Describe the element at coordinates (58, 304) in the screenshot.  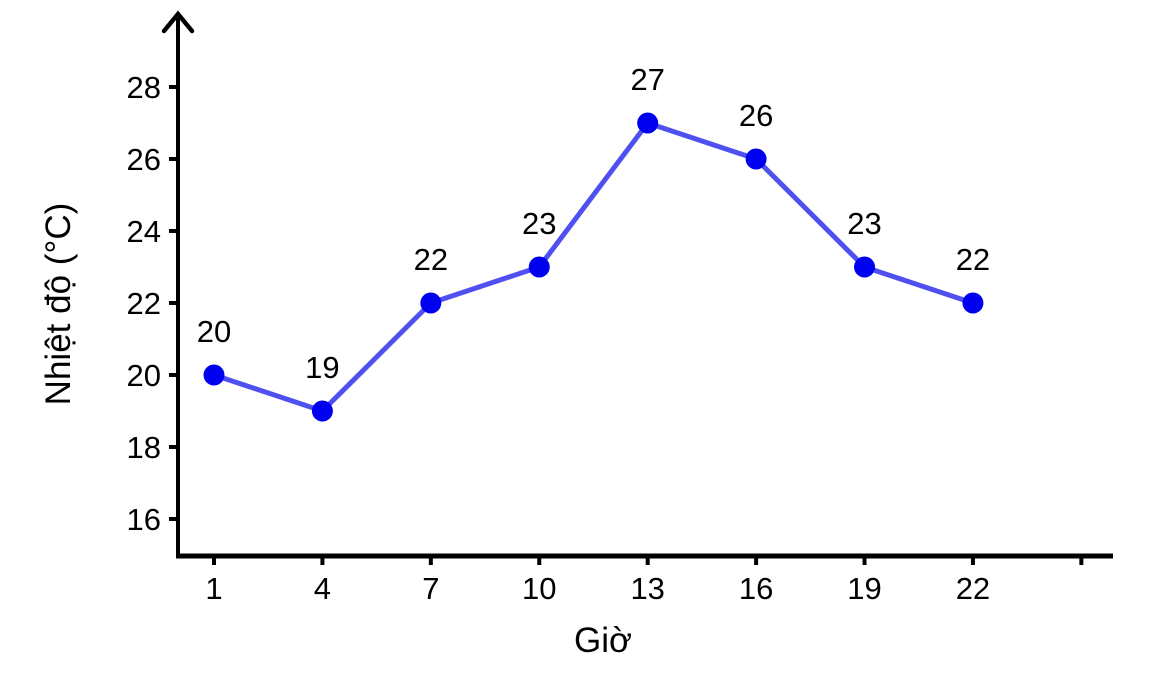
I see `y-axis-label: Nhiệt độ (°C)` at that location.